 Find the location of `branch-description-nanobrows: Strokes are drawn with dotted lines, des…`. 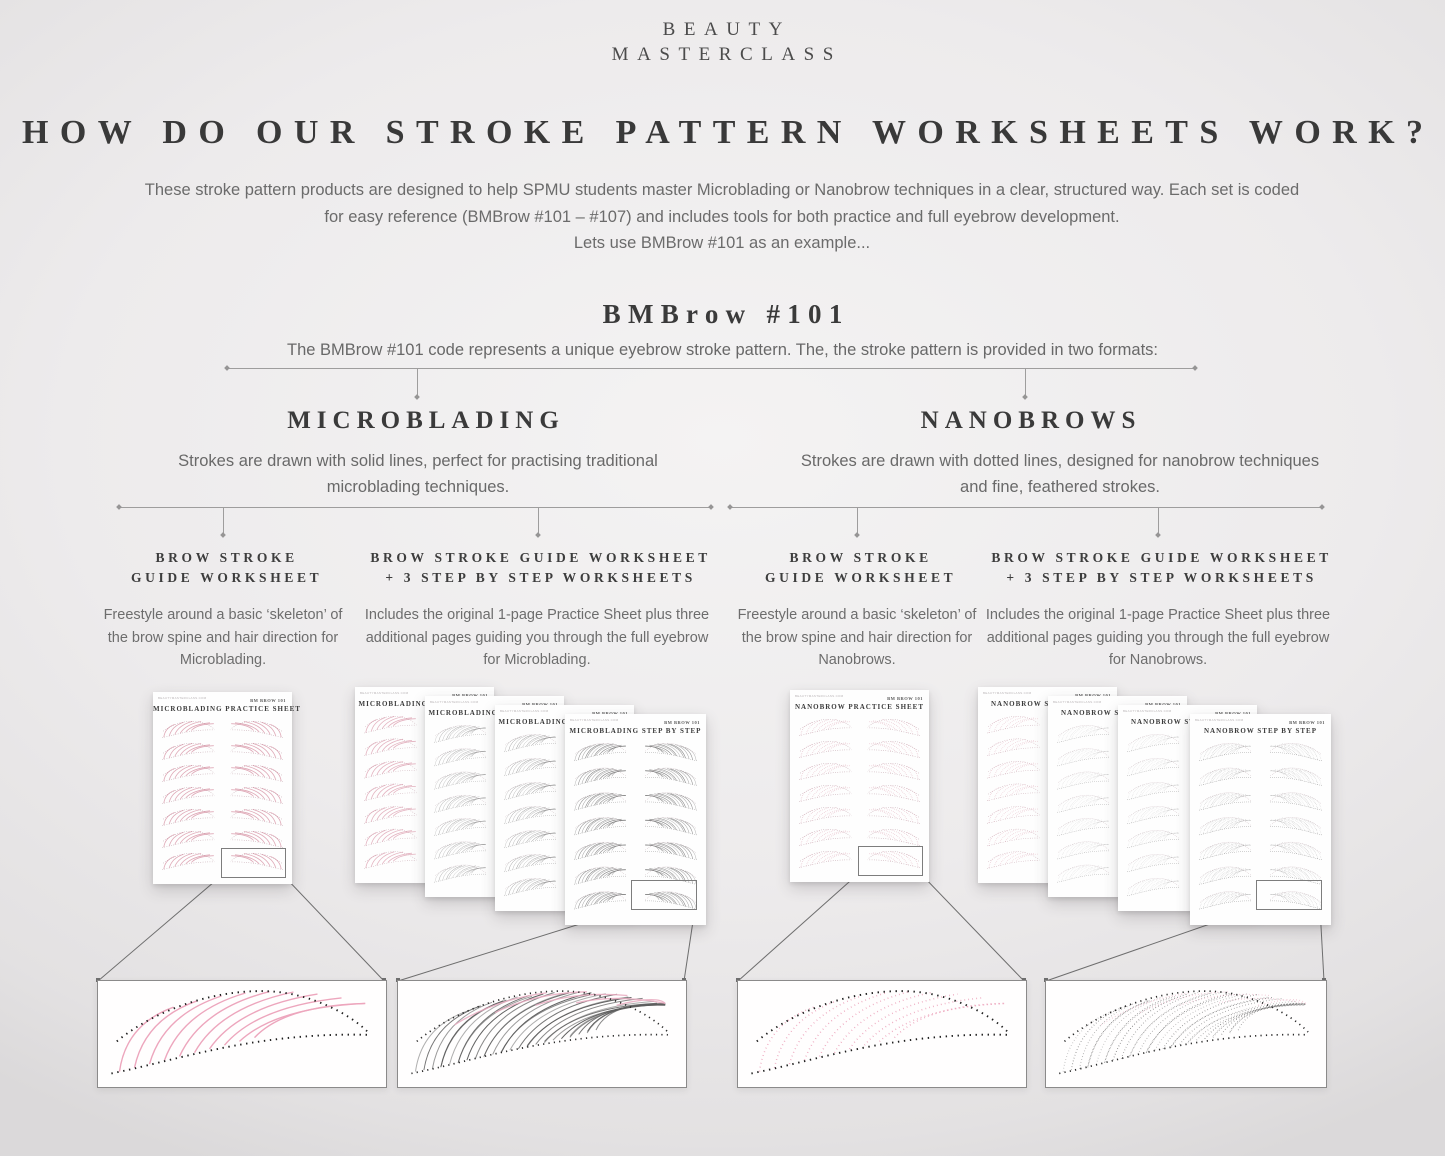

branch-description-nanobrows: Strokes are drawn with dotted lines, des… is located at coordinates (1060, 474).